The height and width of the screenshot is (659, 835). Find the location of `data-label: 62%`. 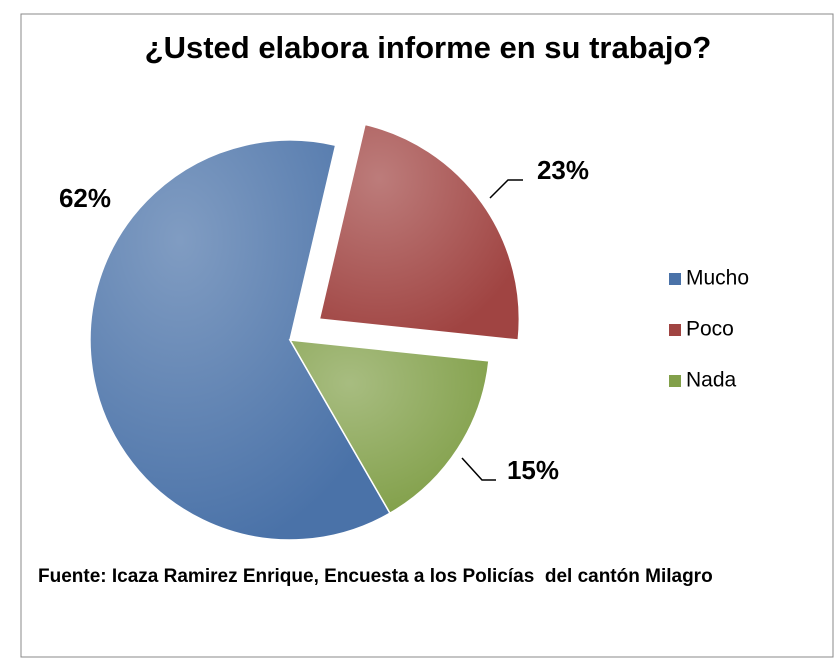

data-label: 62% is located at coordinates (85, 198).